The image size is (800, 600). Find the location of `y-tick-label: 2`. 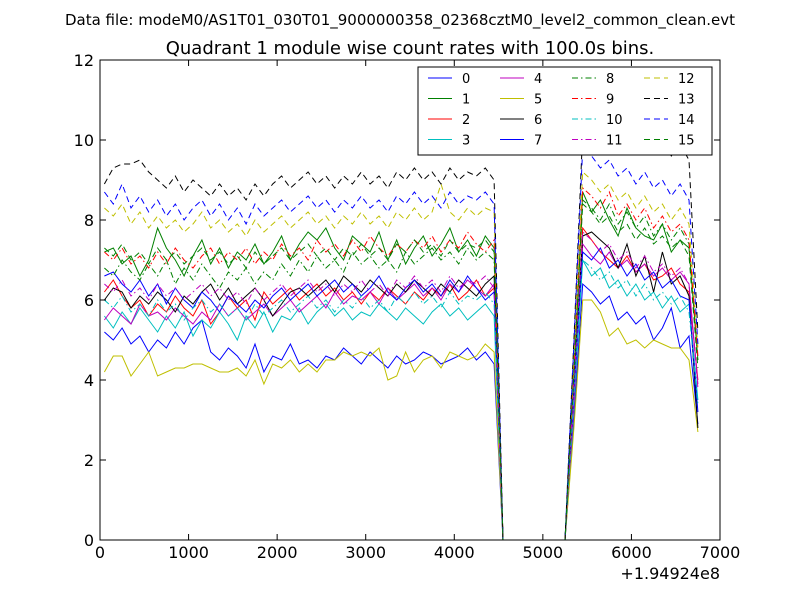

y-tick-label: 2 is located at coordinates (89, 460).